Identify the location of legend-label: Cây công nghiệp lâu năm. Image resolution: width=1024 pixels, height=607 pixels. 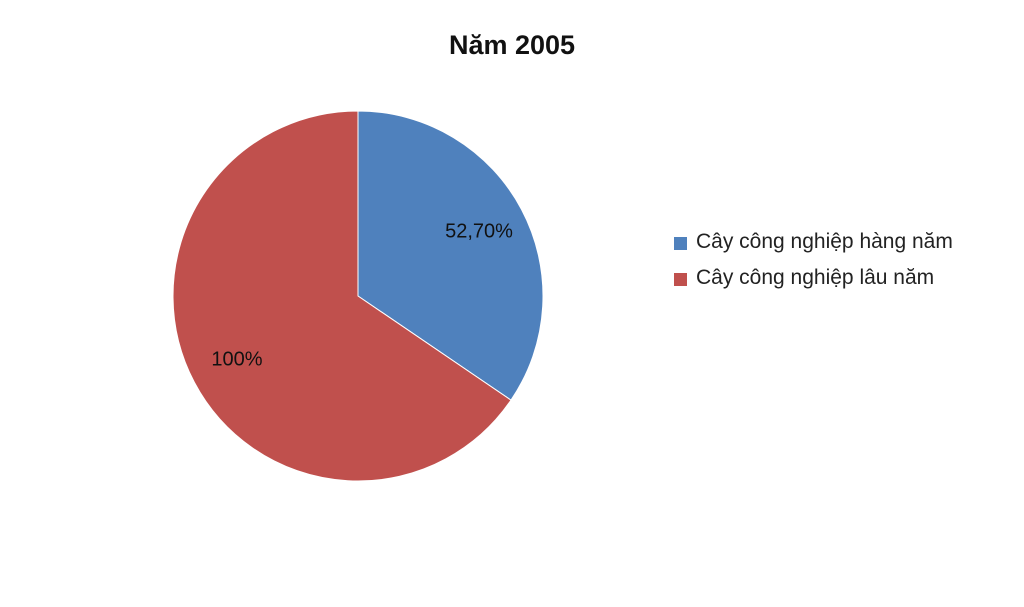
(815, 277).